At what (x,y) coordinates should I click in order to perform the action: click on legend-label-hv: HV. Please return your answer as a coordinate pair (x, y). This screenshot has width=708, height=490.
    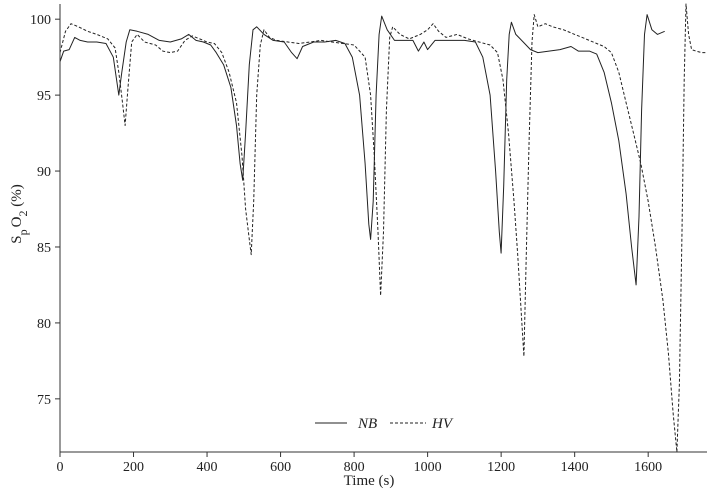
    Looking at the image, I should click on (442, 424).